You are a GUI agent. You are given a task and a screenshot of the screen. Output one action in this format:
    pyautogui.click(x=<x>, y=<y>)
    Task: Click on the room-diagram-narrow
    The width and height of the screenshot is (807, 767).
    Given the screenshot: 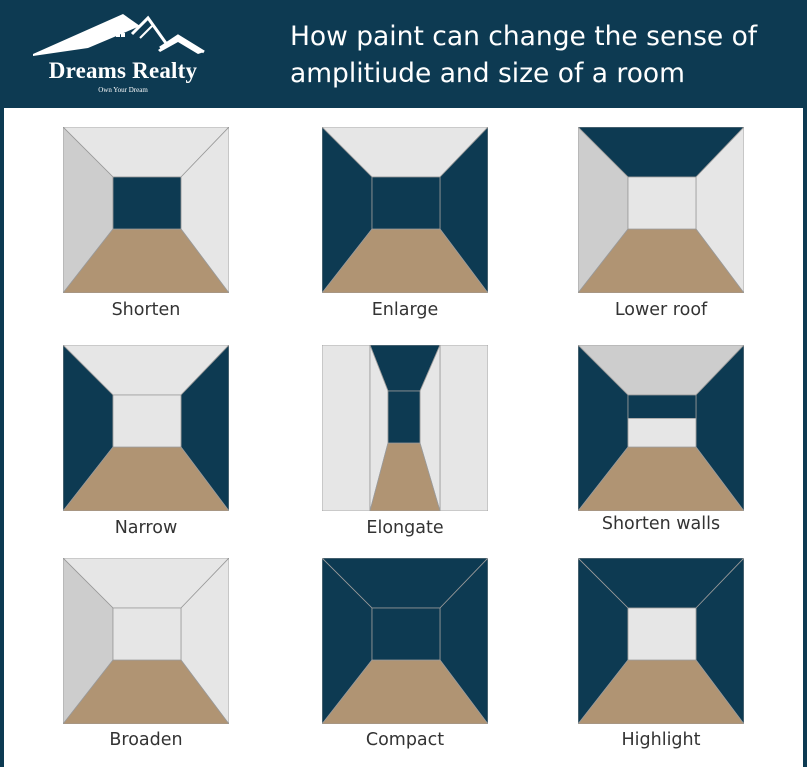 What is the action you would take?
    pyautogui.click(x=146, y=428)
    